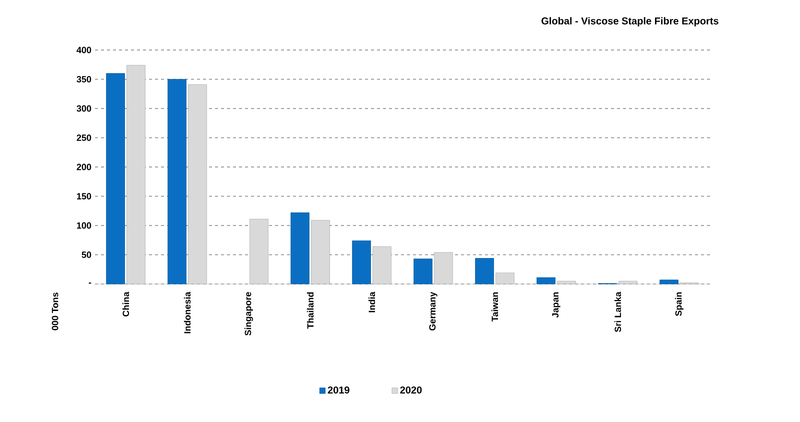 The image size is (800, 422). I want to click on y-tick-label: 400, so click(84, 50).